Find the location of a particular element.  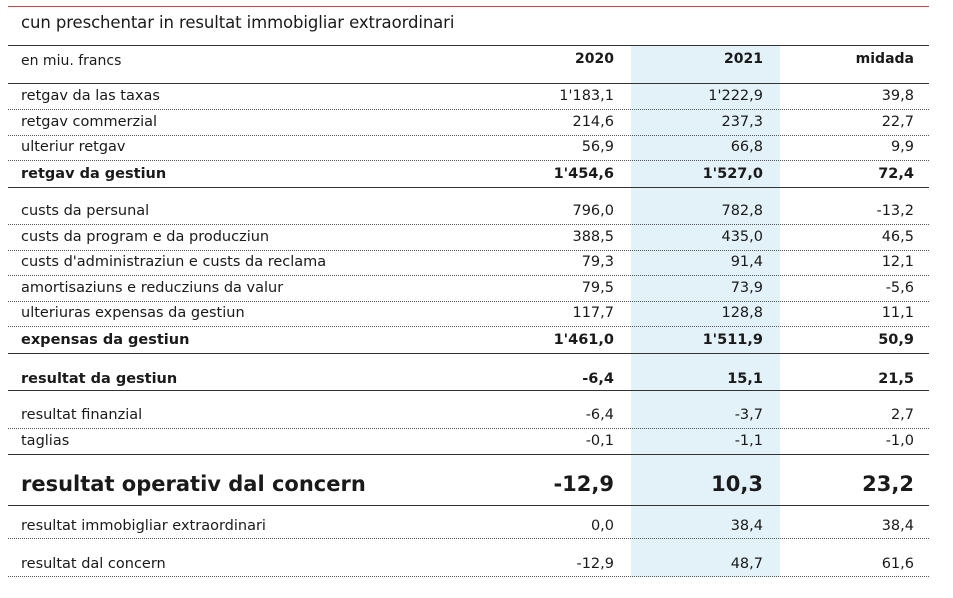

value-2020: 796,0 is located at coordinates (593, 211).